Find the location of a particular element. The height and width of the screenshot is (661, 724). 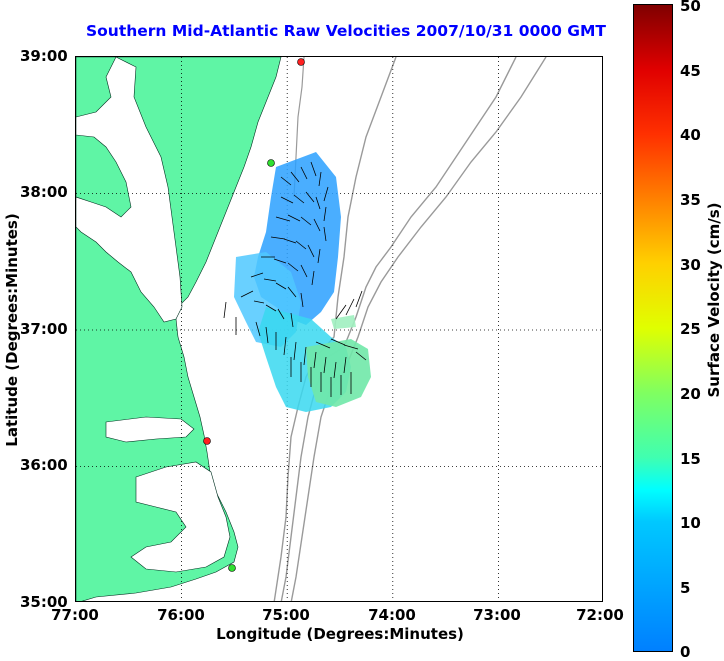

y-tick-label: 38:00 is located at coordinates (44, 192).